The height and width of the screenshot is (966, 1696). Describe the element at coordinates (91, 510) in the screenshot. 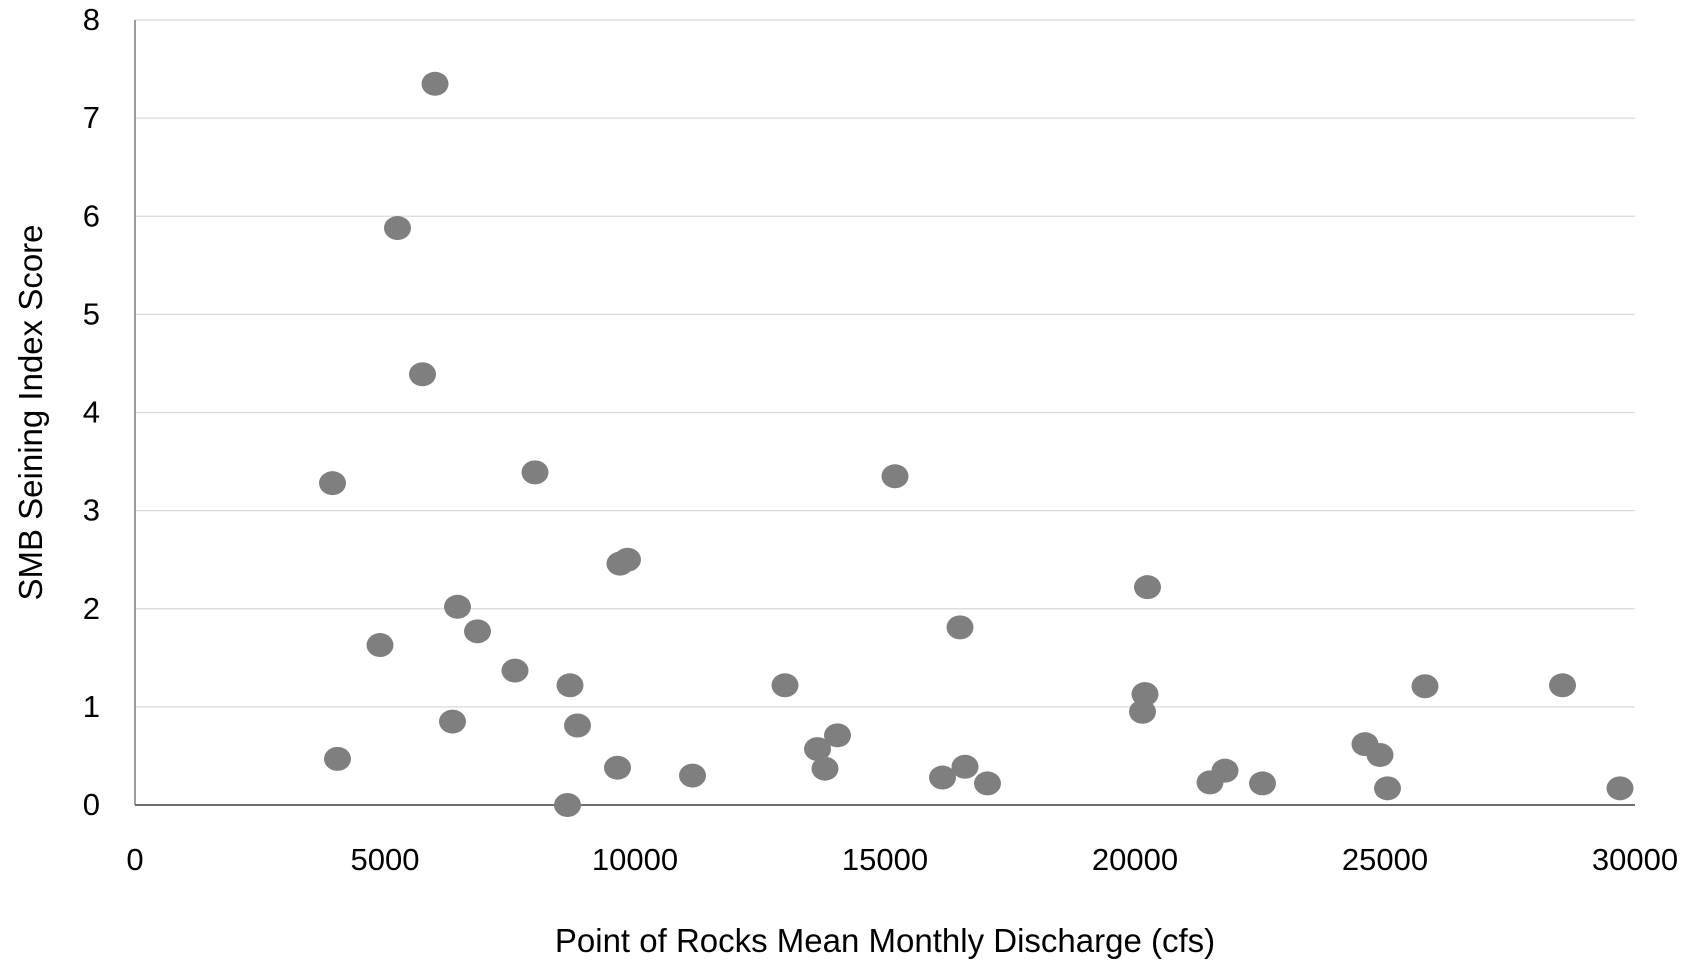

I see `y-tick-label: 3` at that location.